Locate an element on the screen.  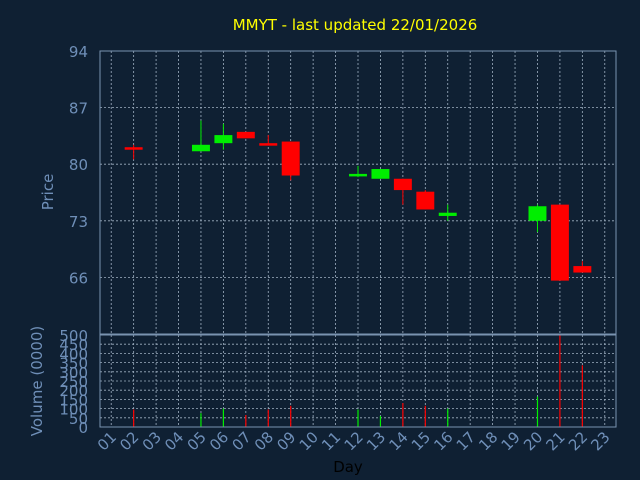
volume-tick-label: 250 is located at coordinates (73, 382).